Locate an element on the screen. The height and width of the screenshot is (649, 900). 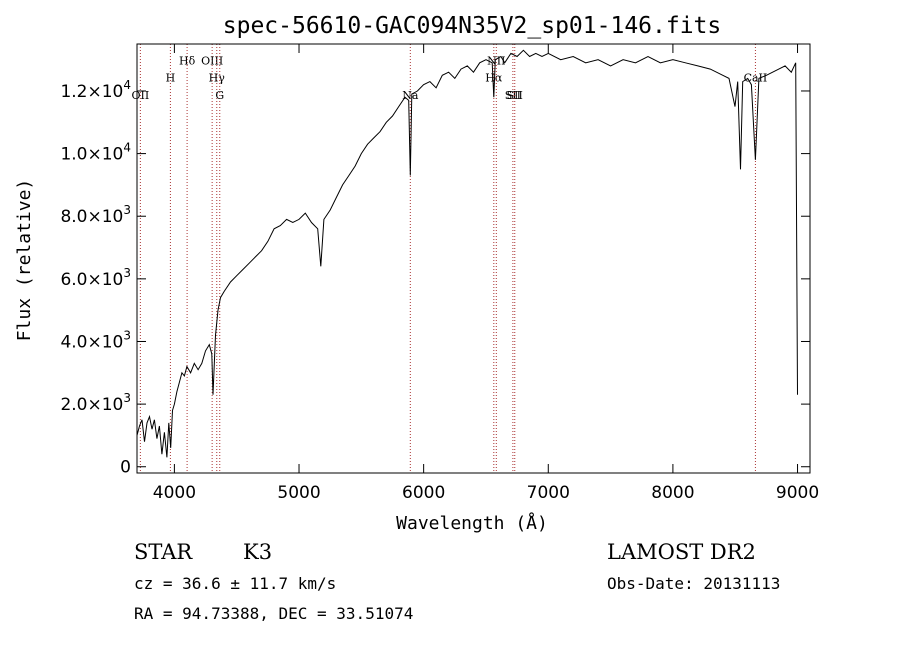
y-tick-mantissa: 6.0×10 is located at coordinates (91, 280).